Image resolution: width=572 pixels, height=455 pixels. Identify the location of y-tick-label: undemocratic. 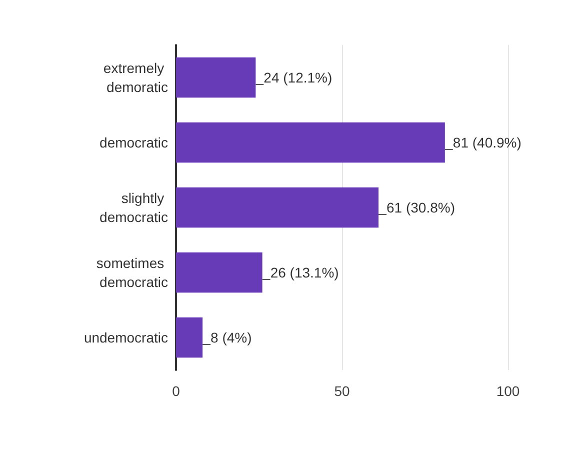
(126, 338).